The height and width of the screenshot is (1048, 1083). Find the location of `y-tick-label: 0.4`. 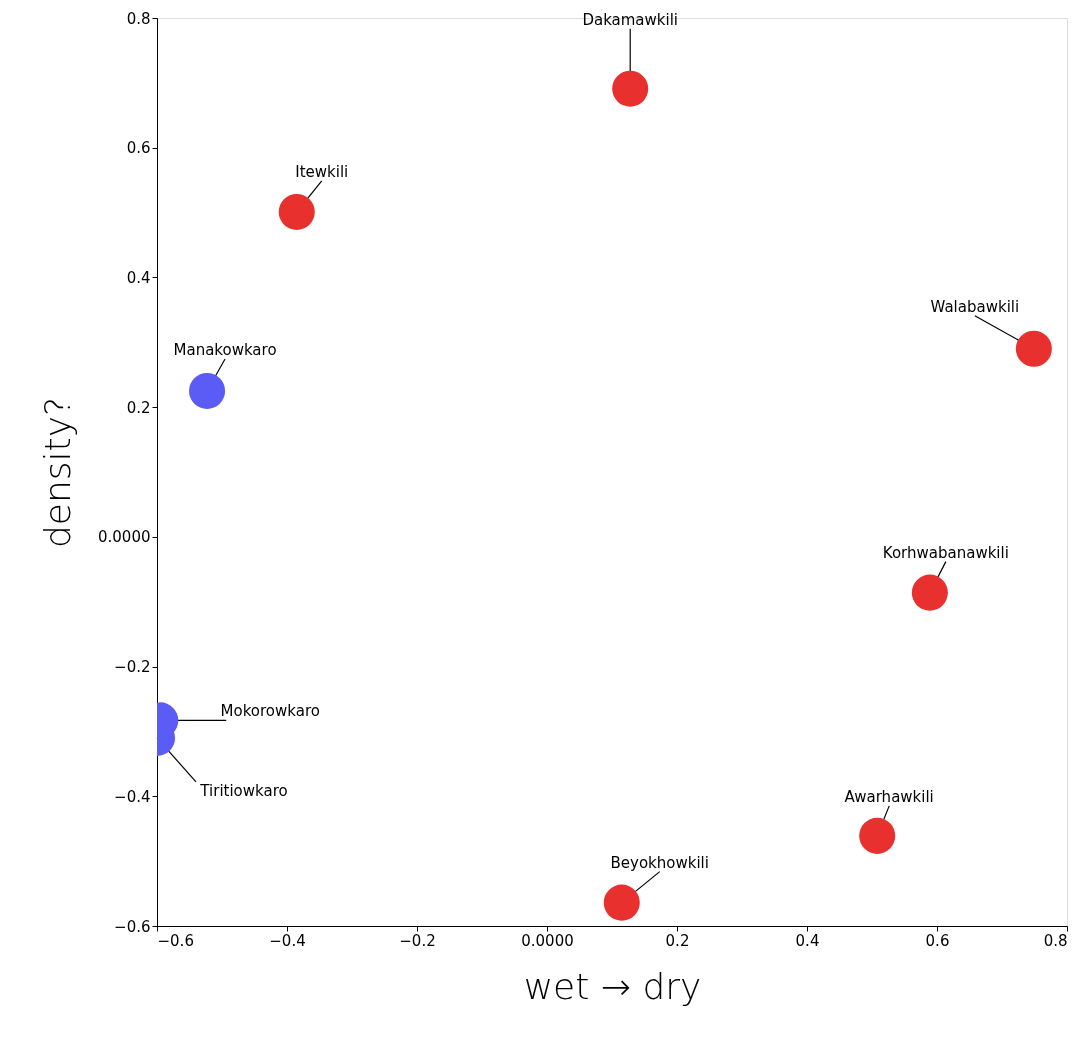

y-tick-label: 0.4 is located at coordinates (138, 277).